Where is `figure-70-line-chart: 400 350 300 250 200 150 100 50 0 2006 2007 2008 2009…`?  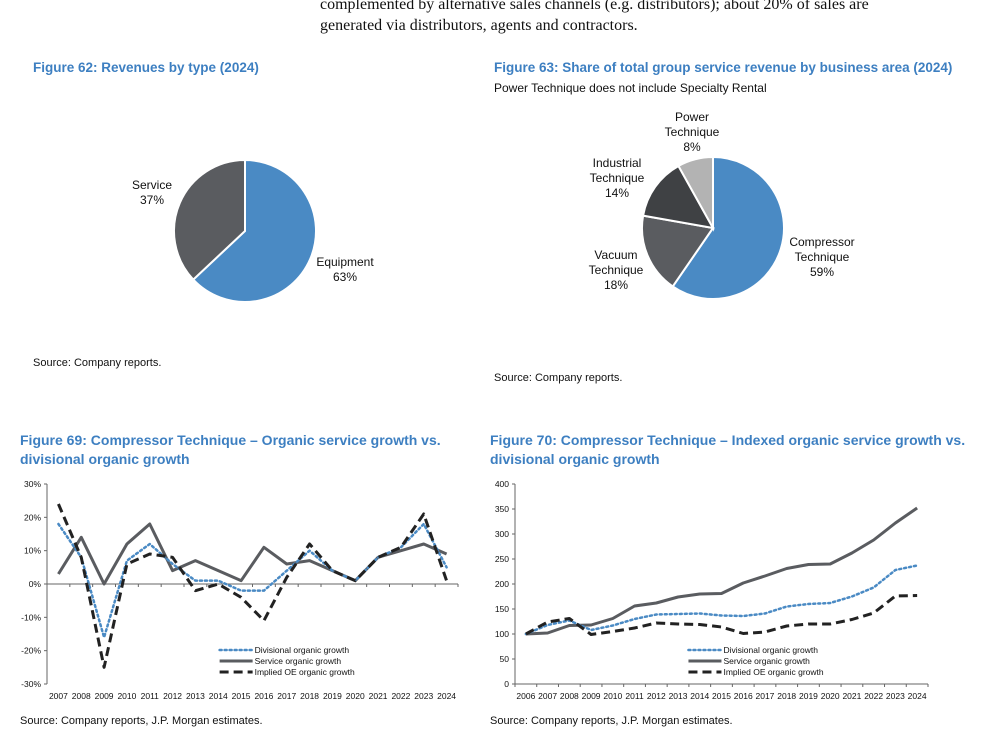 figure-70-line-chart: 400 350 300 250 200 150 100 50 0 2006 2007 2008 2009… is located at coordinates (712, 590).